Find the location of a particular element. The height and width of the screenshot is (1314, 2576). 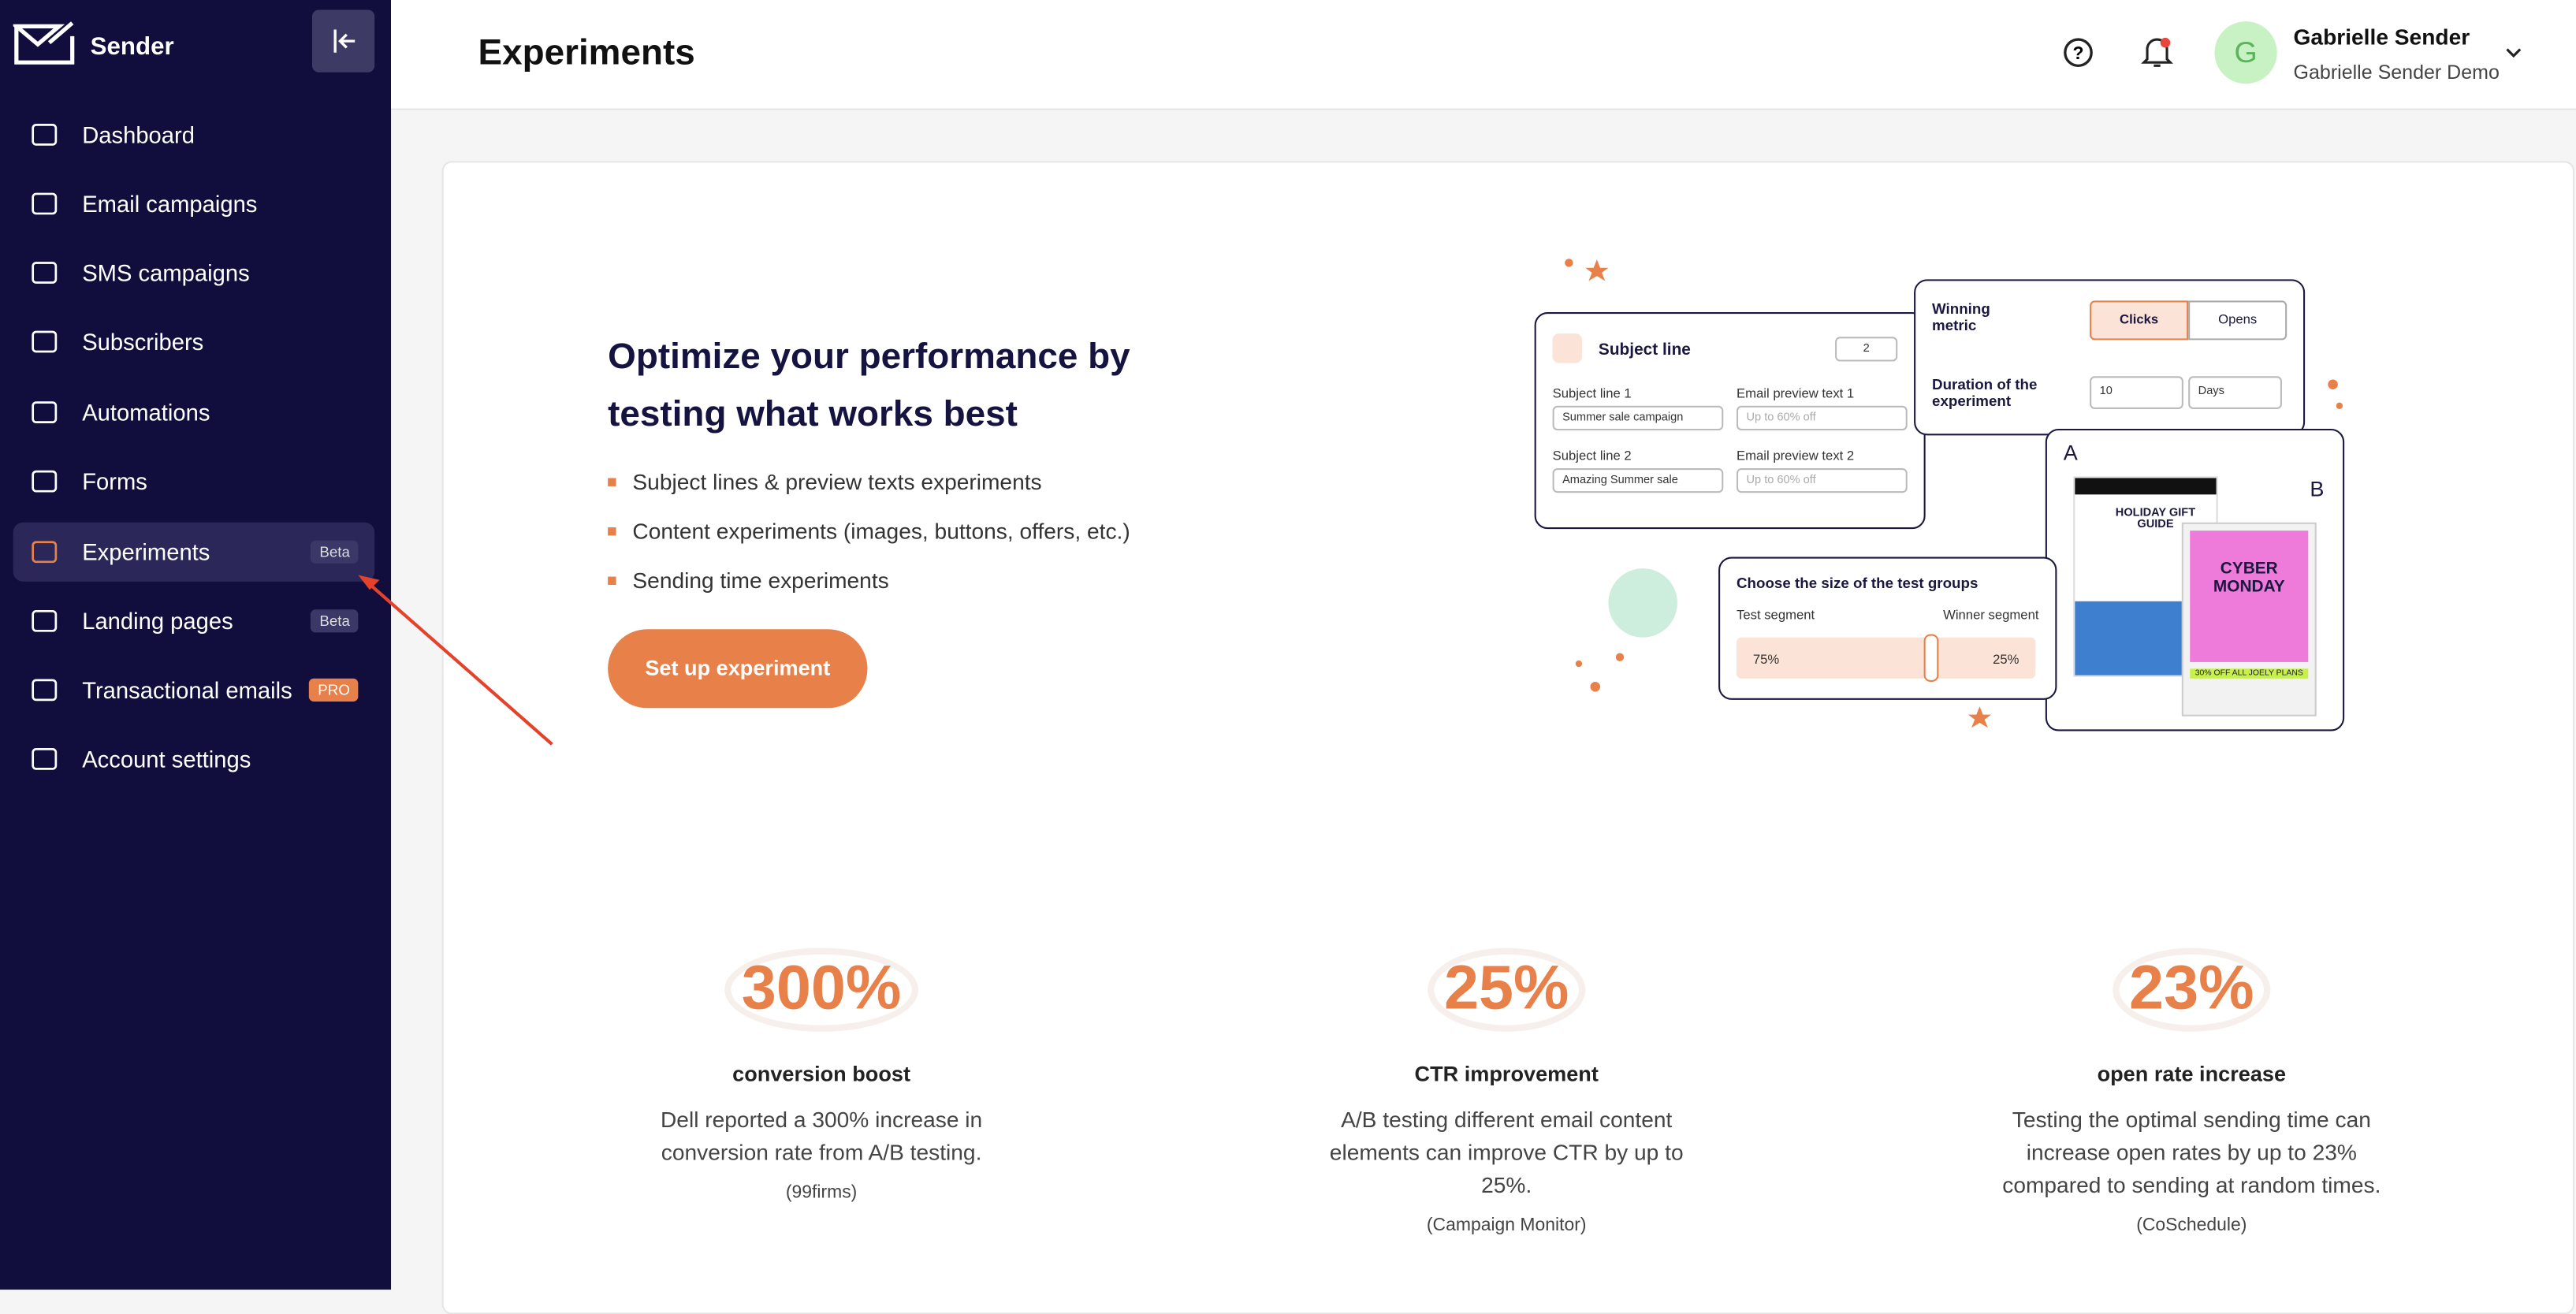

nav-item: Account settings is located at coordinates (194, 758).